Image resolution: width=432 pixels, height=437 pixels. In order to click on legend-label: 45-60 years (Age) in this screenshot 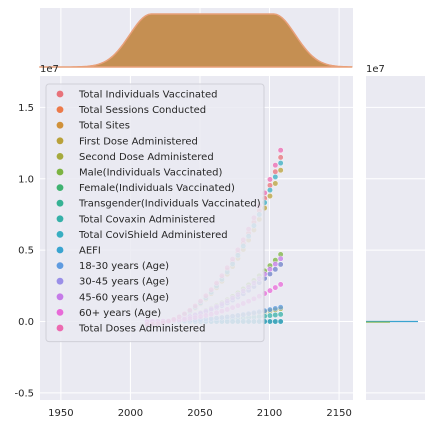, I will do `click(124, 297)`.